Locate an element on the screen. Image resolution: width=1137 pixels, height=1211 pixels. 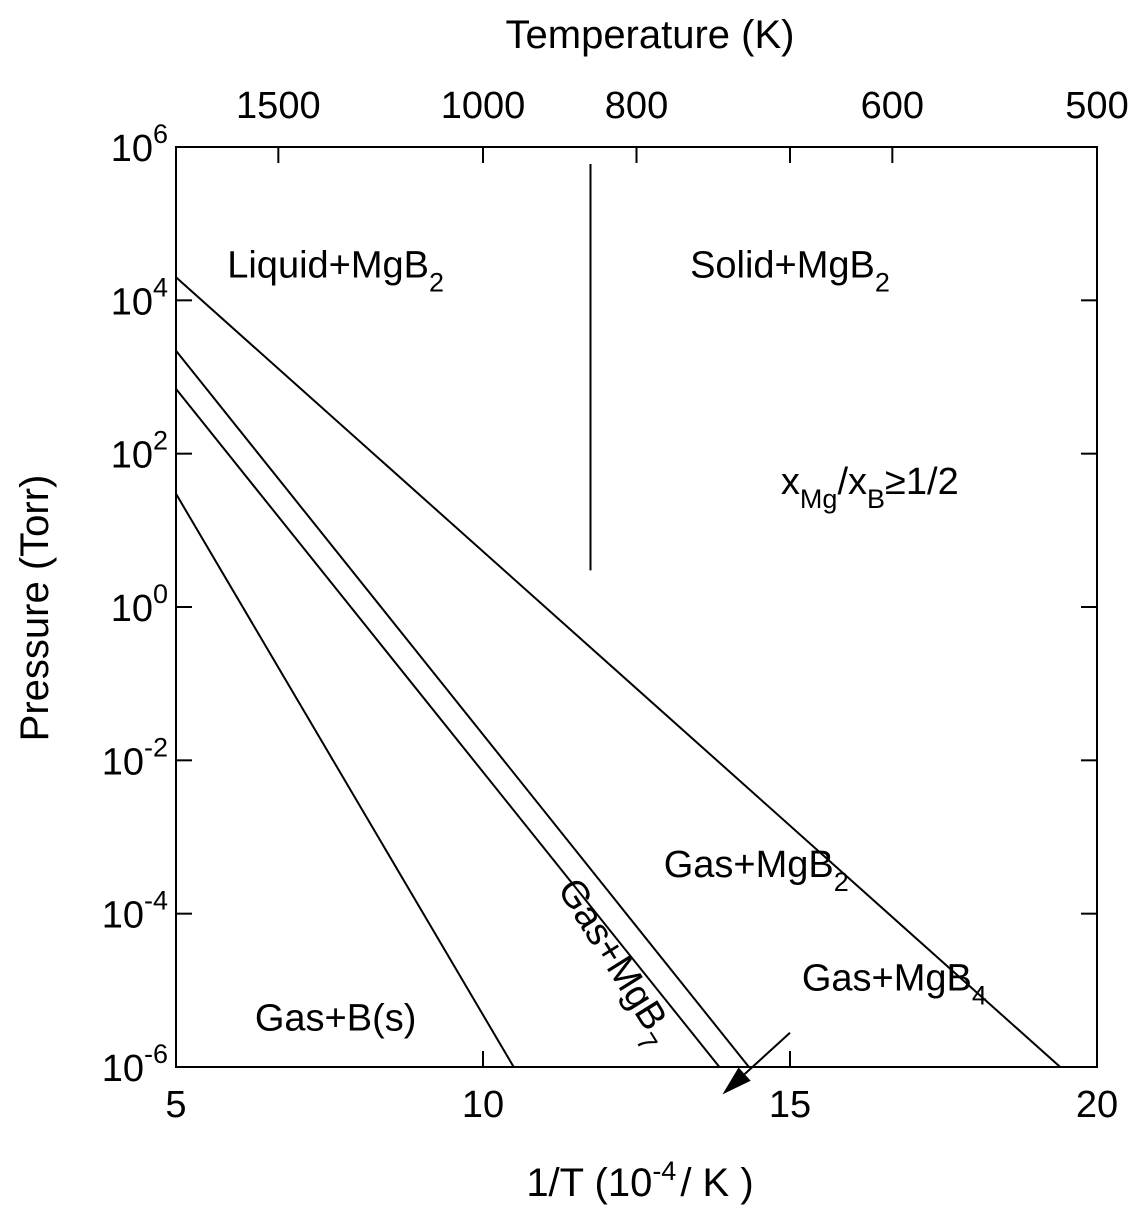
temperature-tick-label: 600 is located at coordinates (892, 106).